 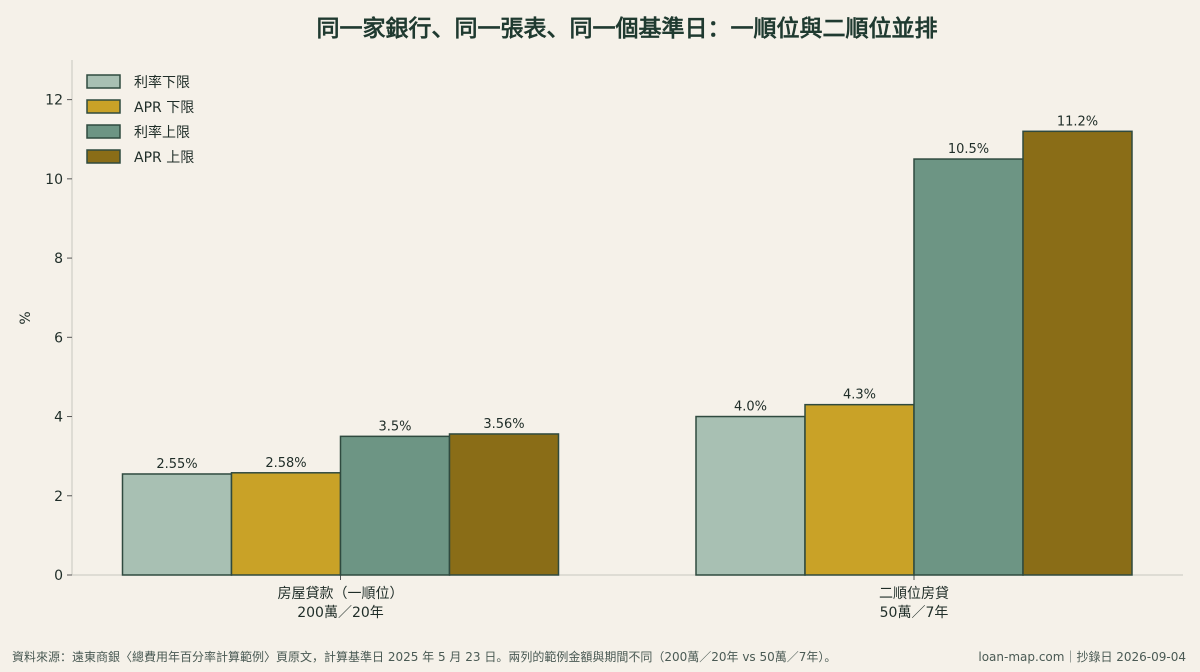 What do you see at coordinates (627, 28) in the screenshot?
I see `chart-title: 同一家銀行、同一張表、同一個基準日：一順位與二順位並排` at bounding box center [627, 28].